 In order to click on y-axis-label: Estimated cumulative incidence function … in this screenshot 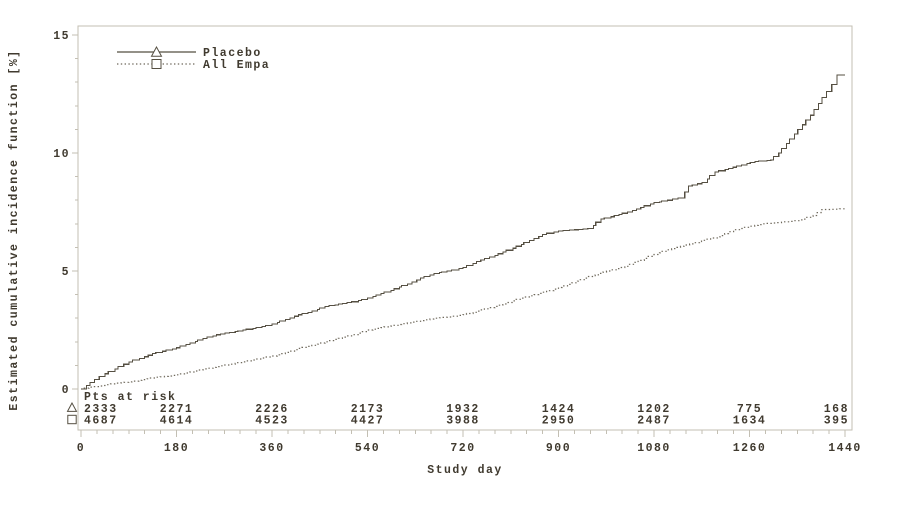, I will do `click(14, 229)`.